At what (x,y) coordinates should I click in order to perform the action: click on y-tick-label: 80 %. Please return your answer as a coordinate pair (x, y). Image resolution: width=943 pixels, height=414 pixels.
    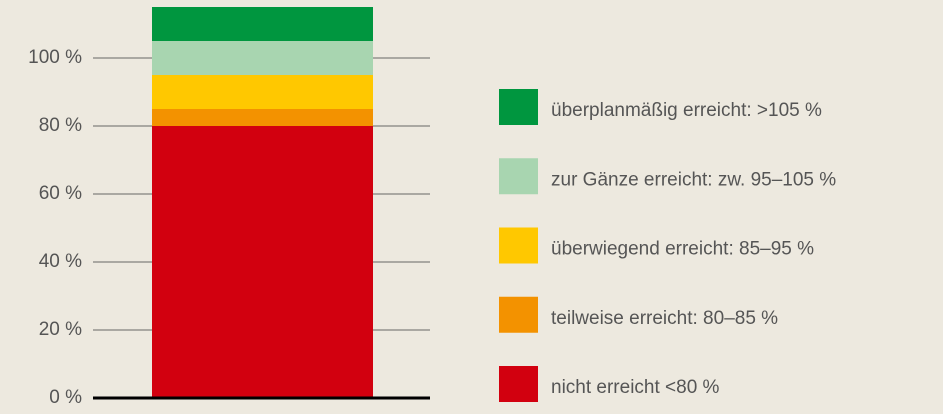
    Looking at the image, I should click on (60, 125).